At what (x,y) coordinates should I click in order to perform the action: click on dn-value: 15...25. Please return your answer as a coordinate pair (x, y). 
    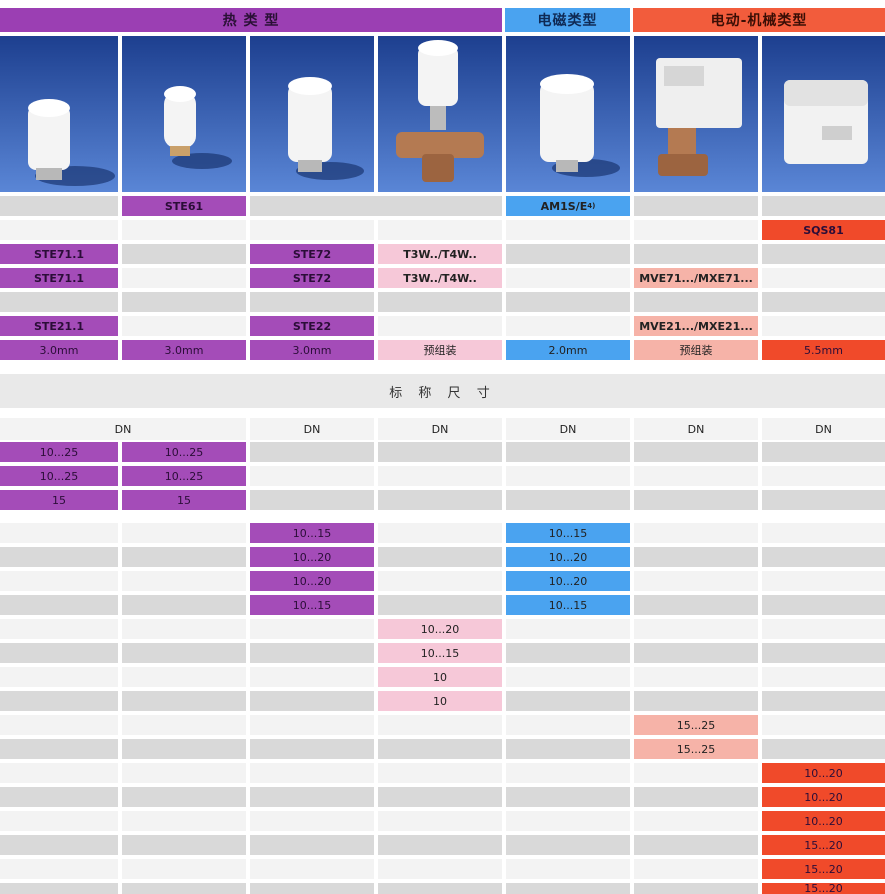
    Looking at the image, I should click on (696, 725).